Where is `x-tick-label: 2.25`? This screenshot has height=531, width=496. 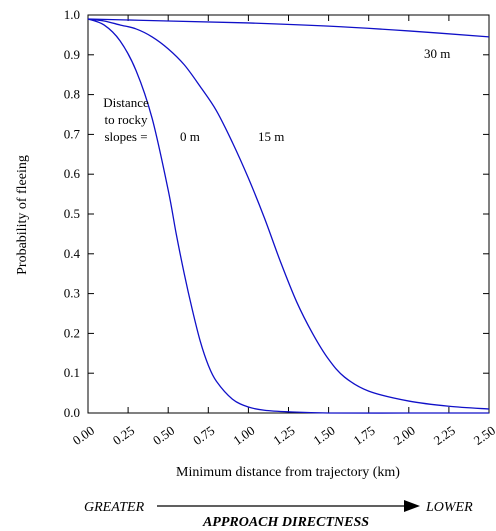 x-tick-label: 2.25 is located at coordinates (444, 435).